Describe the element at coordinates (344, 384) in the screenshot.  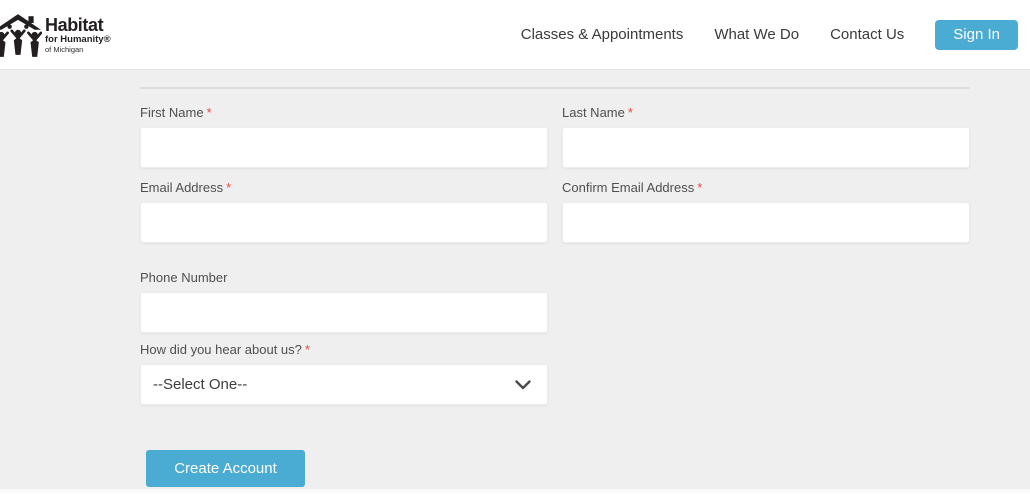
I see `referral-source-select: --Select One--` at that location.